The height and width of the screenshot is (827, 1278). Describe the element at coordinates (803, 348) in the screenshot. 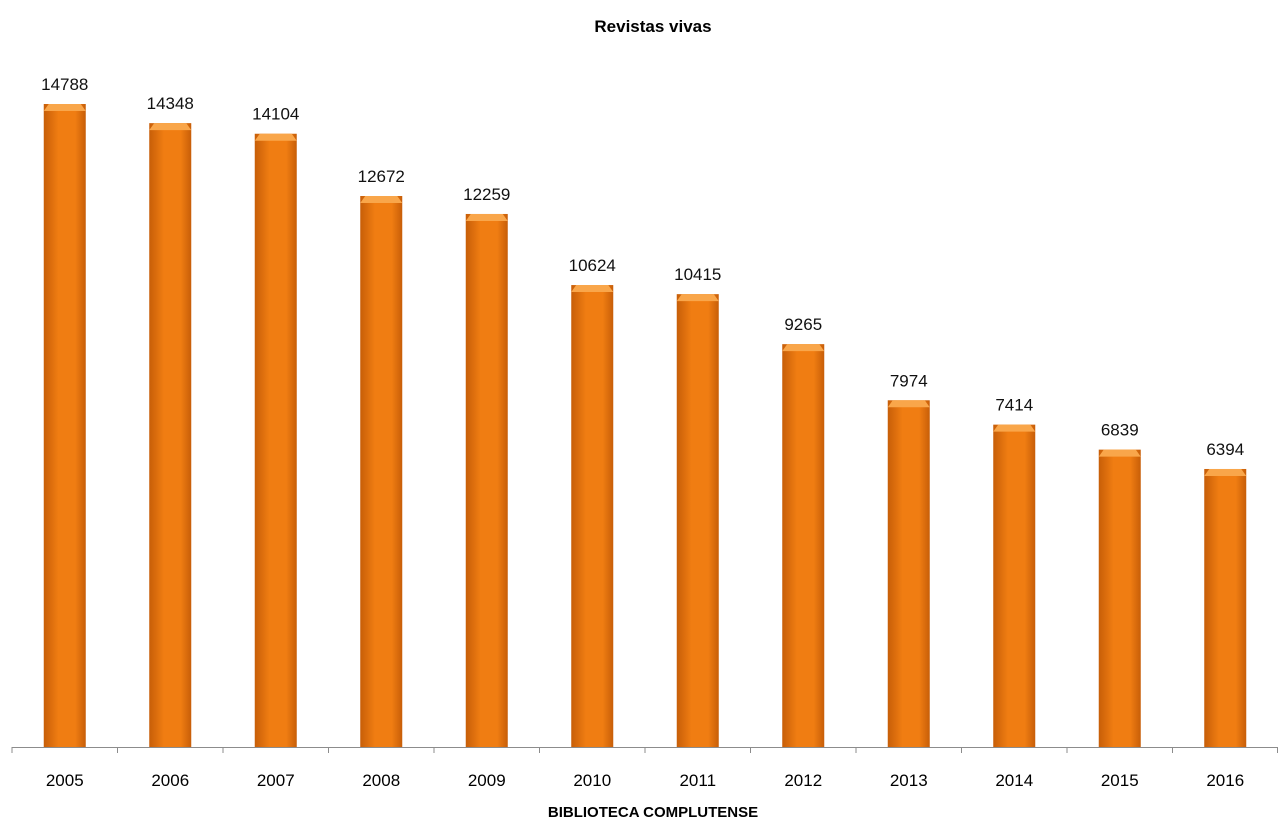

I see `bar-cap-2012` at that location.